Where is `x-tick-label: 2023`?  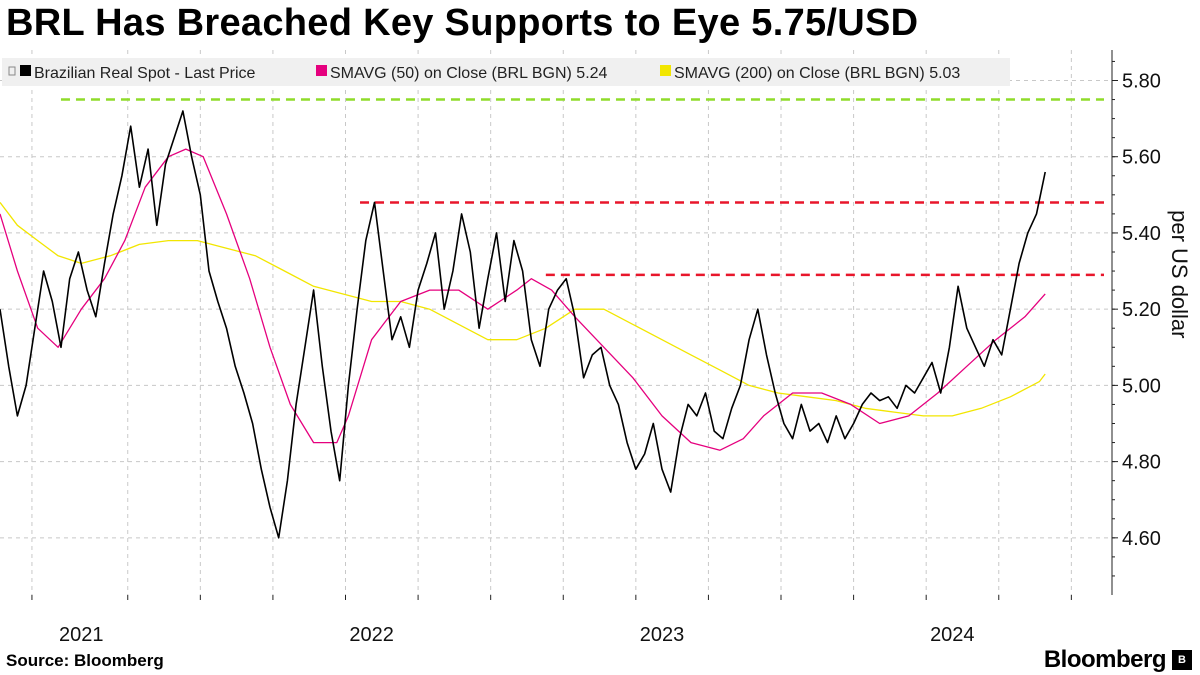 x-tick-label: 2023 is located at coordinates (662, 635).